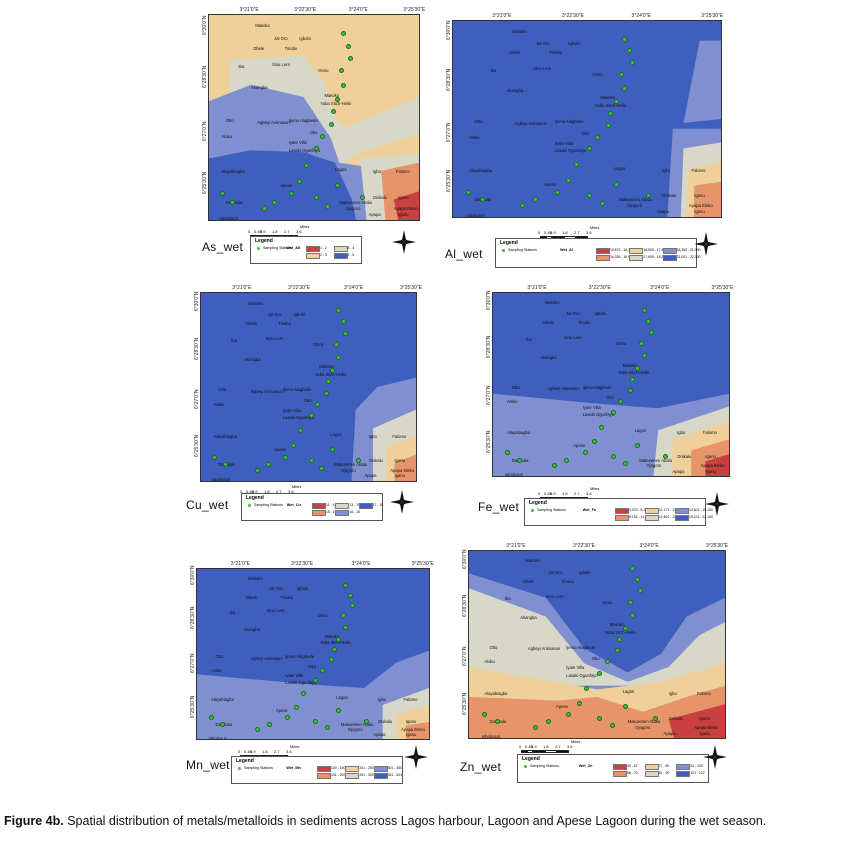 Image resolution: width=848 pixels, height=847 pixels. I want to click on place-name: Agbeyi Animasun, so click(273, 122).